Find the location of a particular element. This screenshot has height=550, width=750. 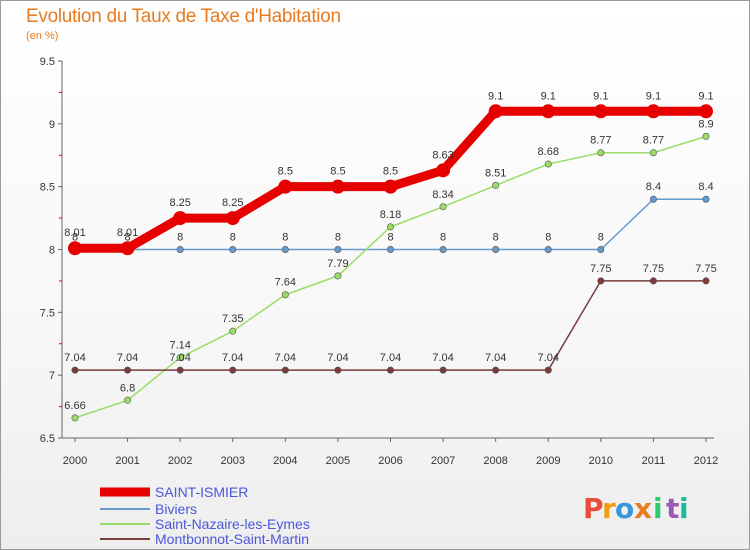

data-label: 8.4 is located at coordinates (705, 187).